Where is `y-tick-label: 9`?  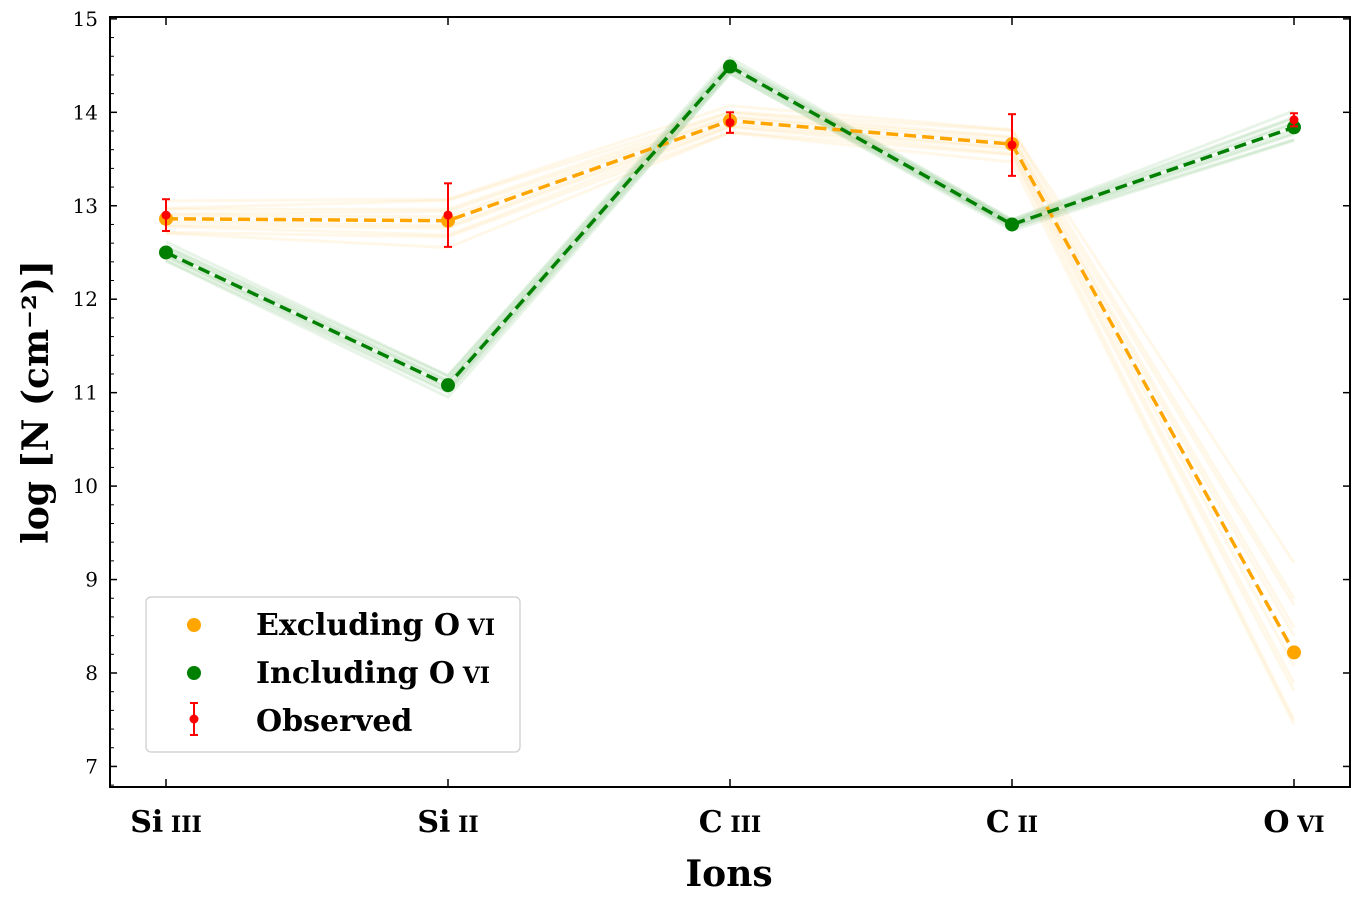 y-tick-label: 9 is located at coordinates (91, 580).